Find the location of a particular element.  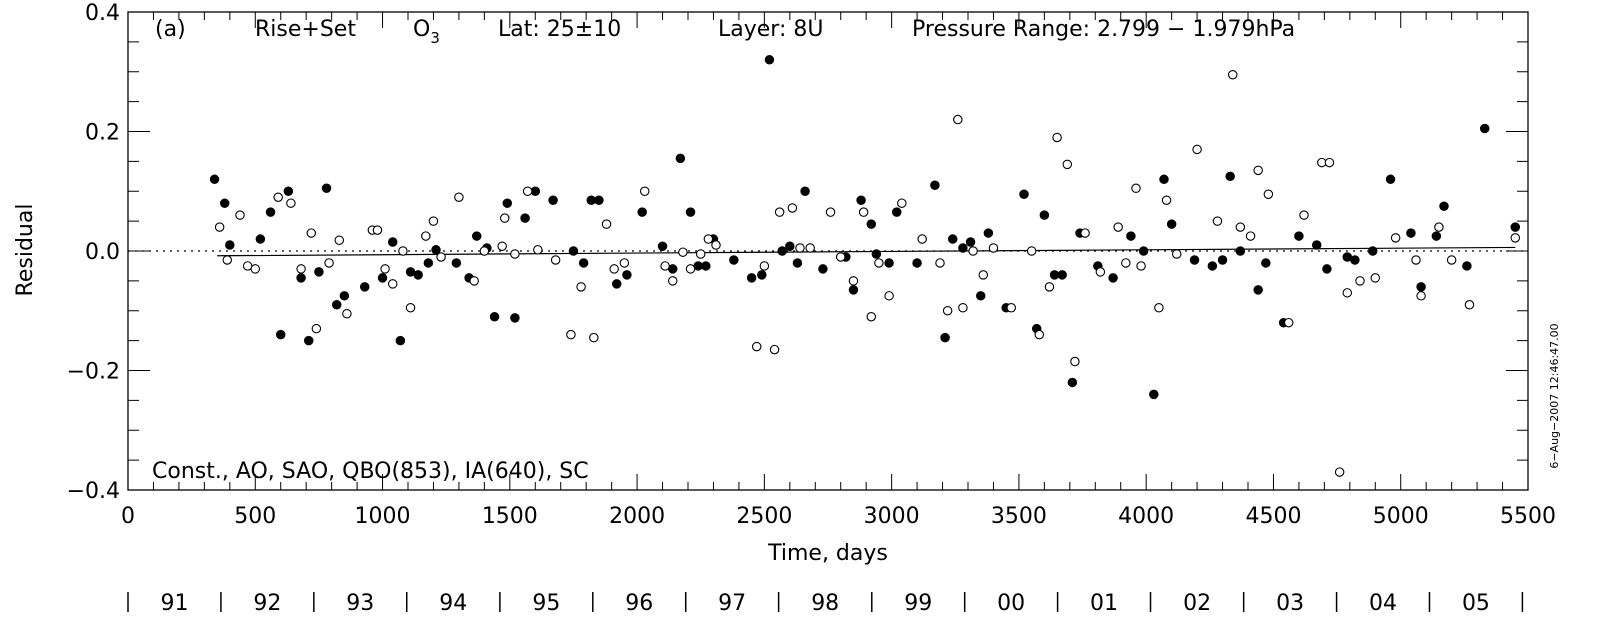

year-label: 00 is located at coordinates (1011, 603).